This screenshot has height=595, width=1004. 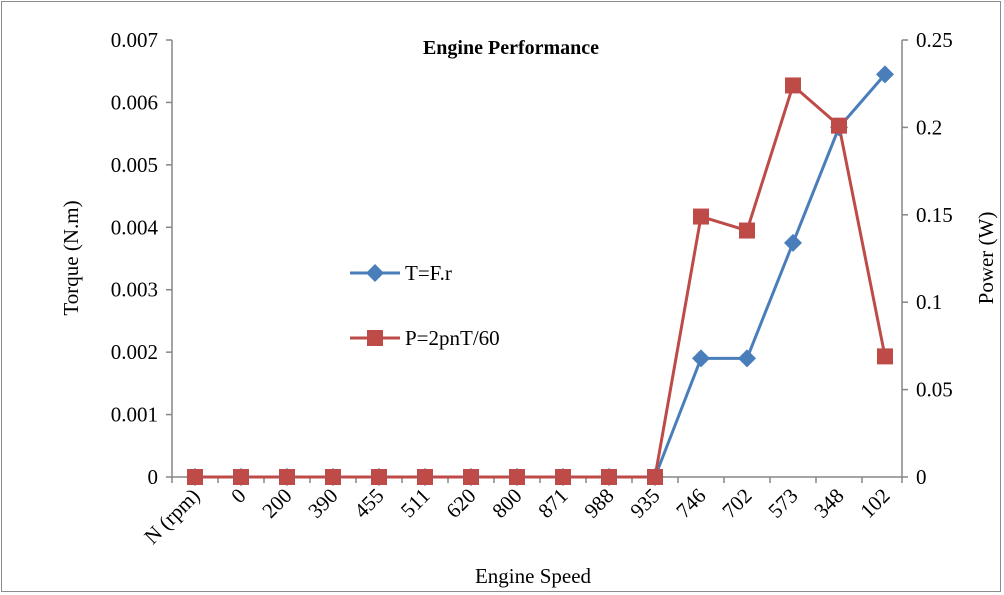 I want to click on left-tick-label: 0.005, so click(x=134, y=165).